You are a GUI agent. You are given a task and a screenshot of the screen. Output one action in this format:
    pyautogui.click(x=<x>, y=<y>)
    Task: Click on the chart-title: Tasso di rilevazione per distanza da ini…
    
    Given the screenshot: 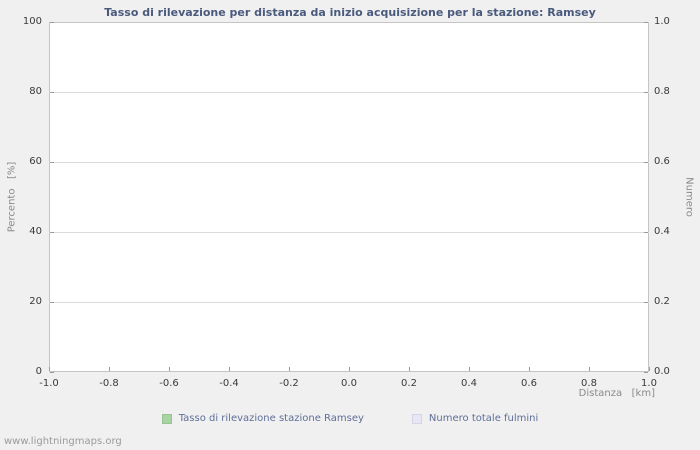 What is the action you would take?
    pyautogui.click(x=350, y=12)
    